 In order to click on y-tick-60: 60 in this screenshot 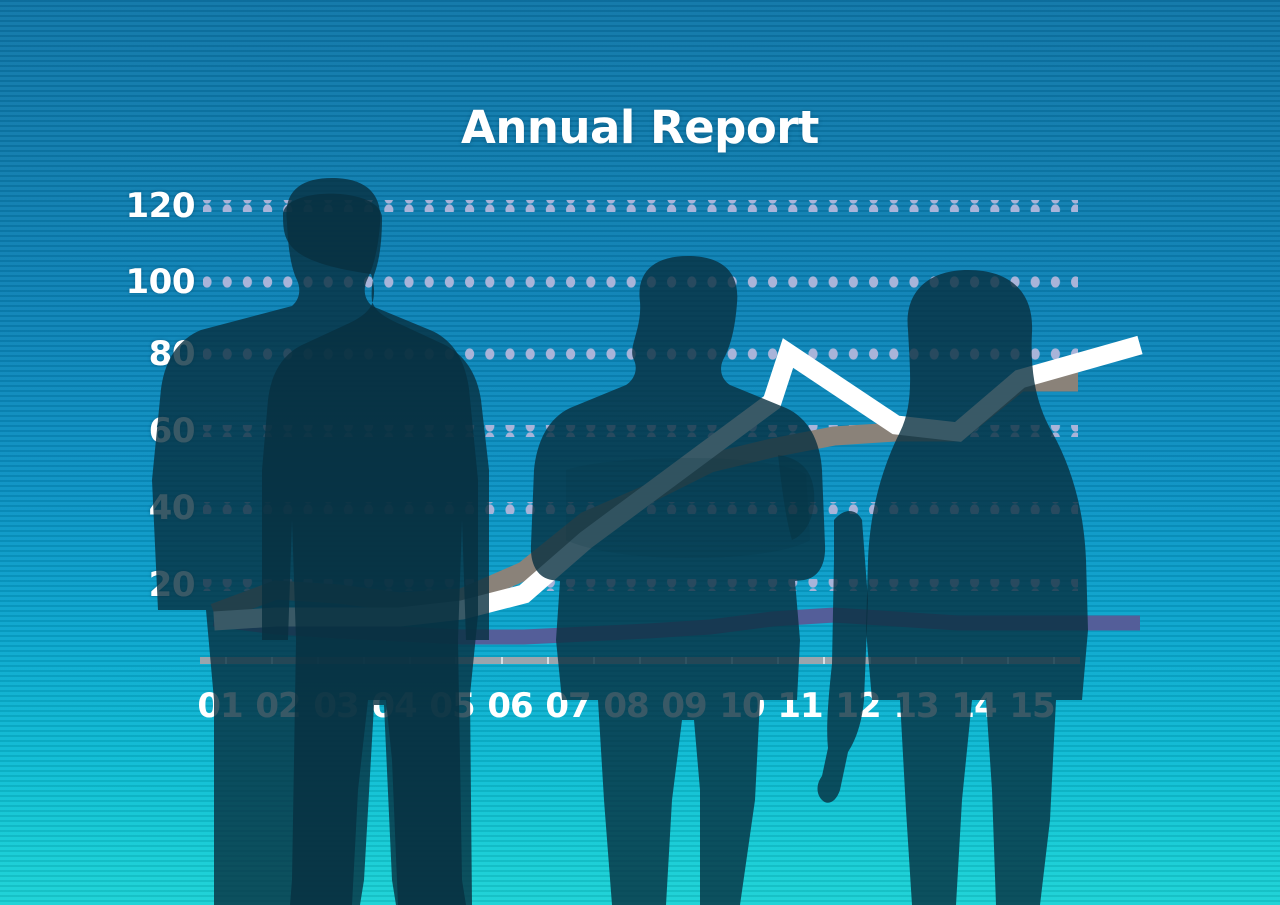, I will do `click(172, 431)`.